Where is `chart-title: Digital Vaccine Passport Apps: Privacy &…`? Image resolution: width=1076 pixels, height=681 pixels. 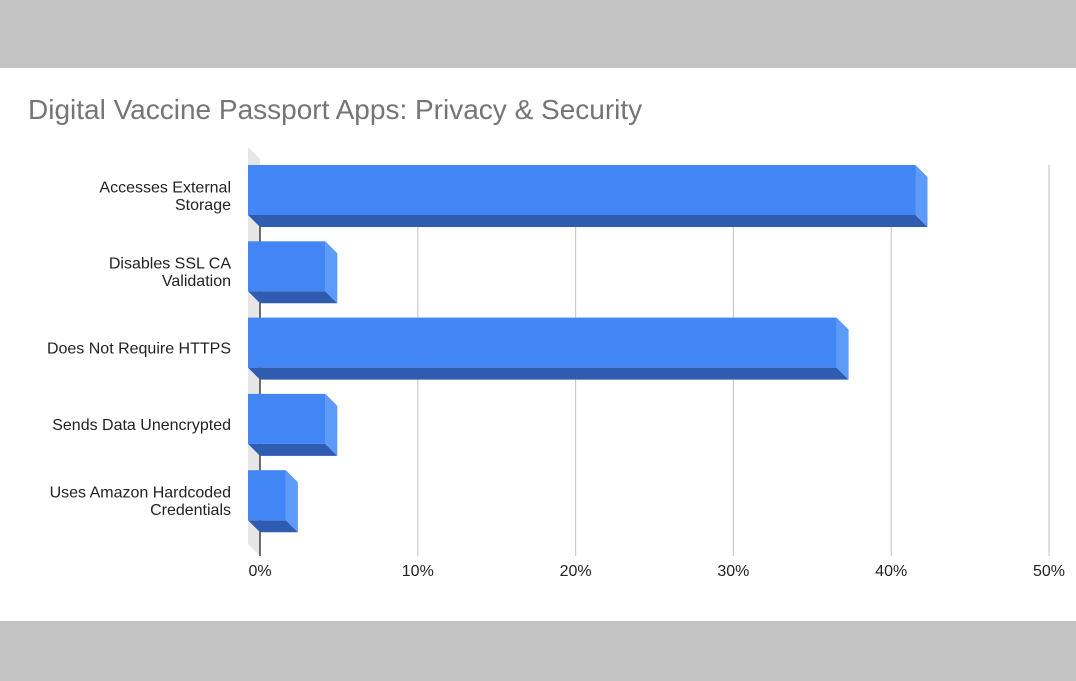 chart-title: Digital Vaccine Passport Apps: Privacy &… is located at coordinates (335, 109).